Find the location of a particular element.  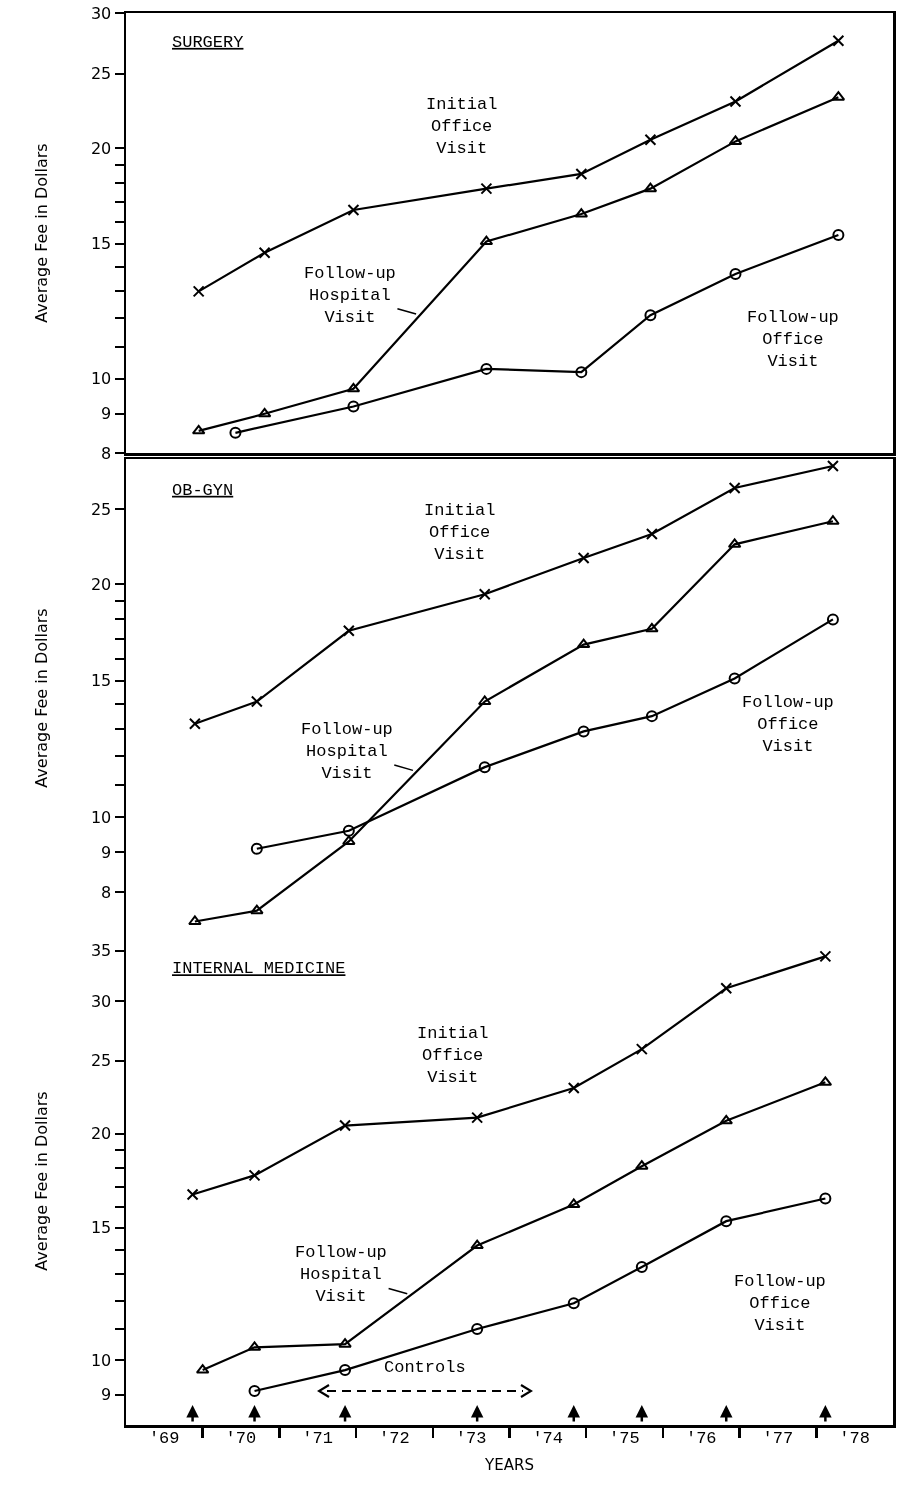

x-tick-label: '73 is located at coordinates (471, 1438).